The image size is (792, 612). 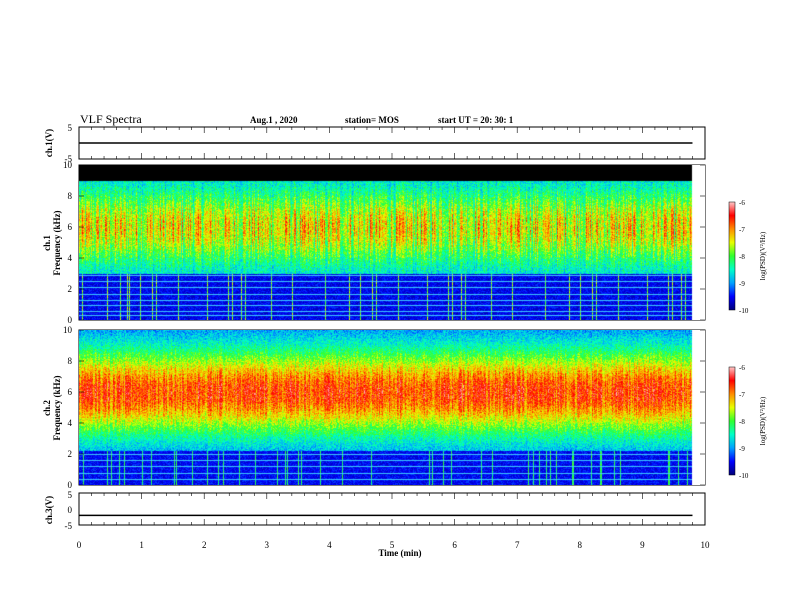 I want to click on x-tick-label: 10, so click(x=706, y=545).